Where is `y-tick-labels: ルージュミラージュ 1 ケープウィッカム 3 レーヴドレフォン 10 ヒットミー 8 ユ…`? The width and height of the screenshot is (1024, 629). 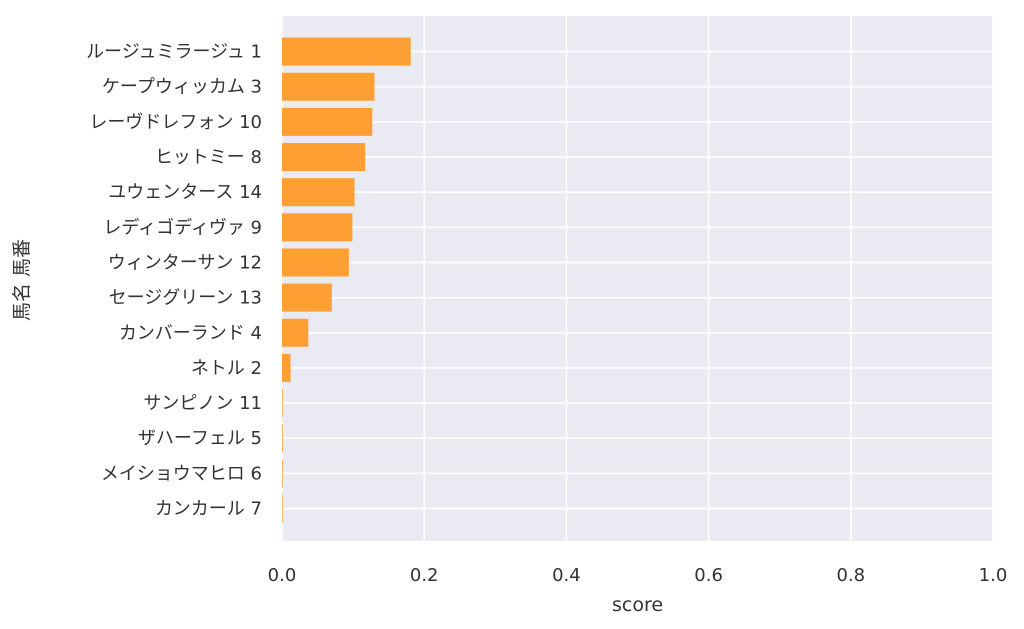
y-tick-labels: ルージュミラージュ 1 ケープウィッカム 3 レーヴドレフォン 10 ヒットミー 8 ユ… is located at coordinates (174, 281).